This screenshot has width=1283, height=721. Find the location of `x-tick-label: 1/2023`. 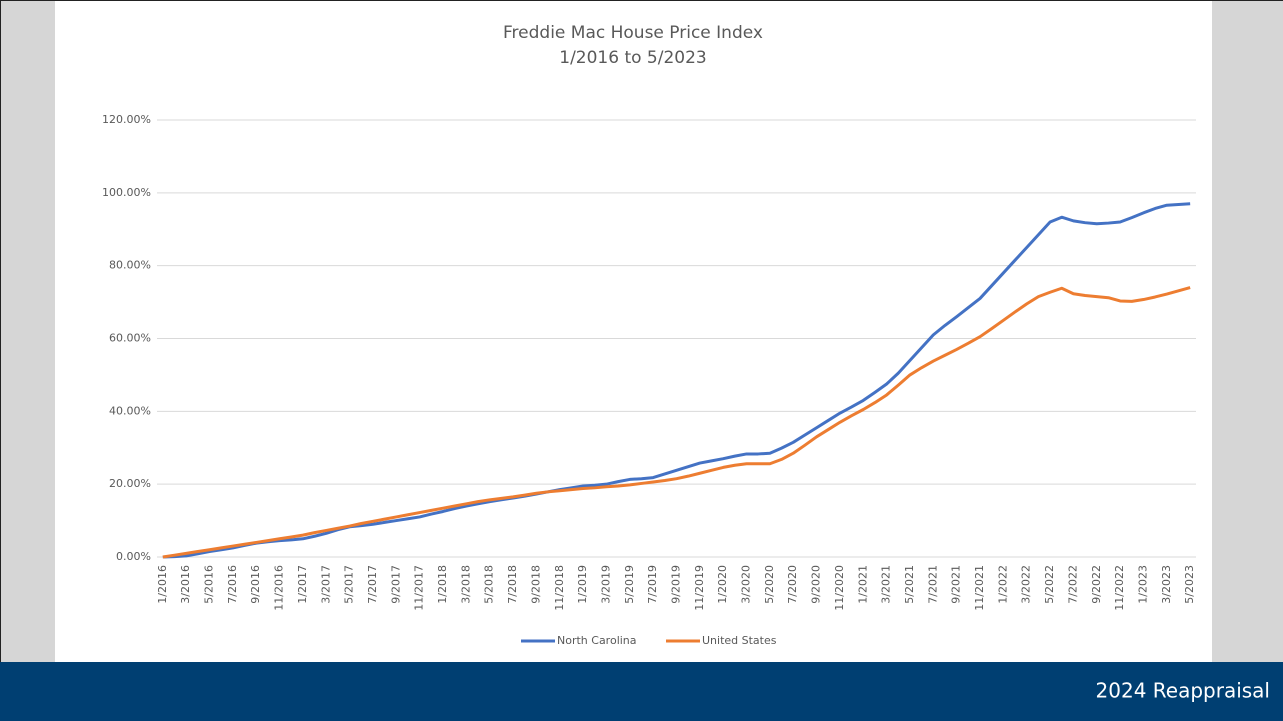

x-tick-label: 1/2023 is located at coordinates (1142, 584).